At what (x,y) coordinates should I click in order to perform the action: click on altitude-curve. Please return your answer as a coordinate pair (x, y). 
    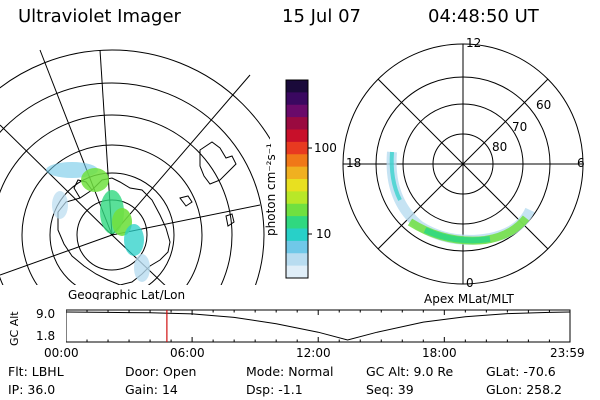
    Looking at the image, I should click on (318, 326).